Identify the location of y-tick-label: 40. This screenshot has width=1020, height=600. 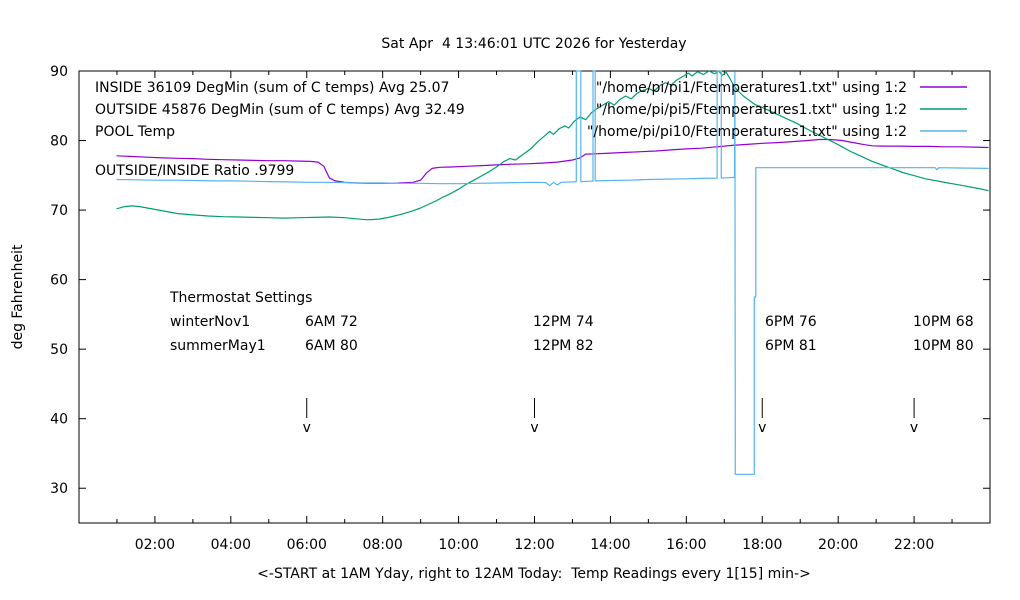
(59, 420).